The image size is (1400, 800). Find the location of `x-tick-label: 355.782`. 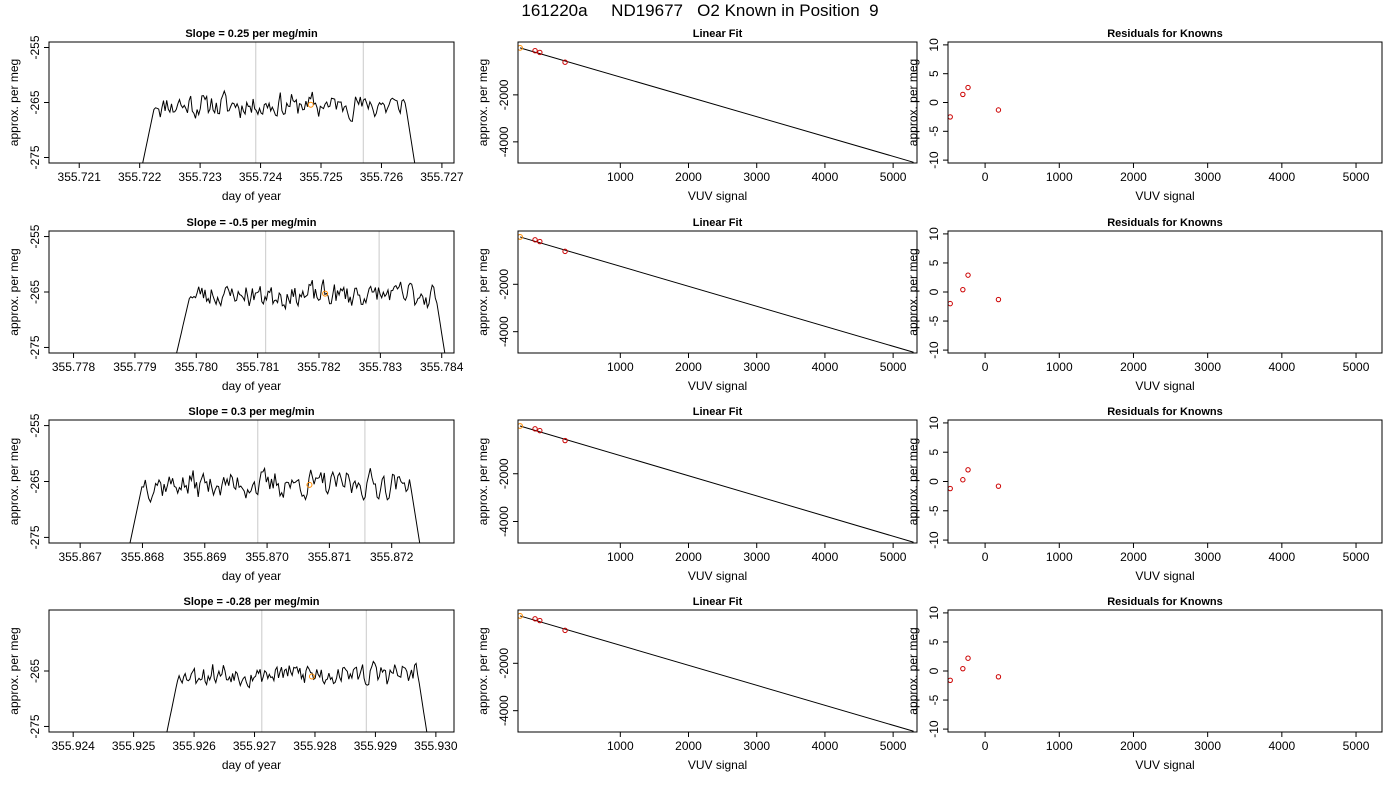

x-tick-label: 355.782 is located at coordinates (319, 367).